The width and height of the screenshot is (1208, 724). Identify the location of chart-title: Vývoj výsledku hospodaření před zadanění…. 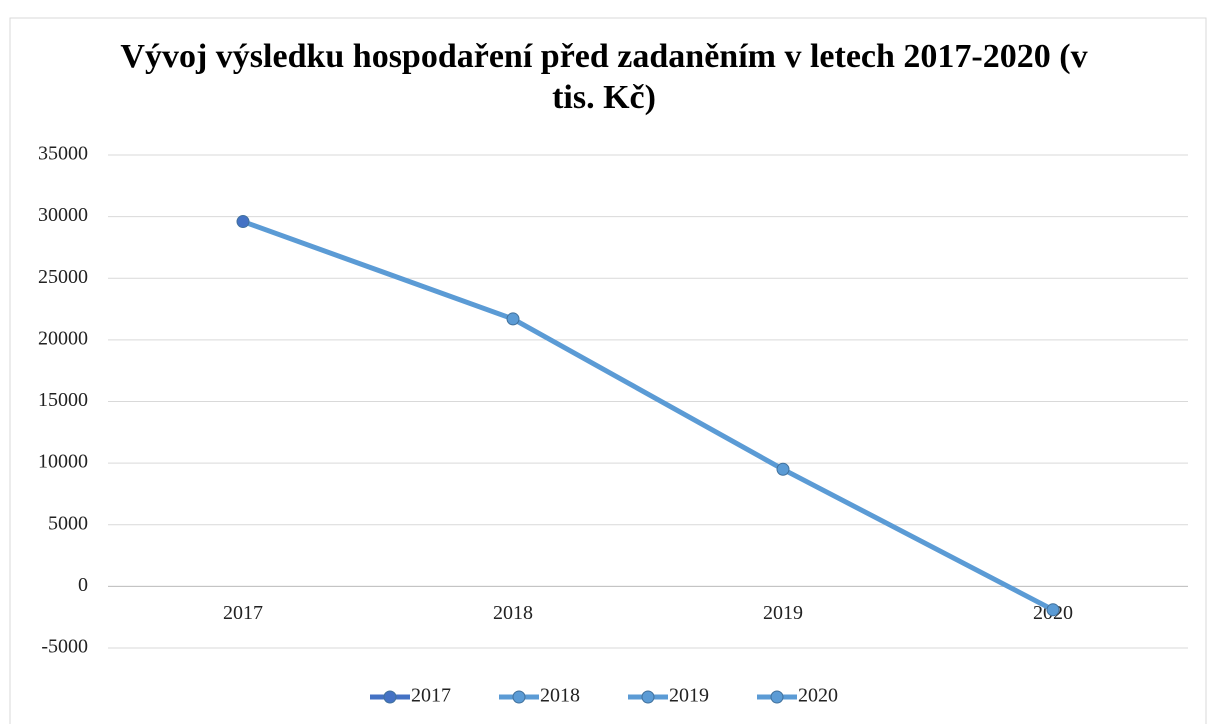
(604, 77).